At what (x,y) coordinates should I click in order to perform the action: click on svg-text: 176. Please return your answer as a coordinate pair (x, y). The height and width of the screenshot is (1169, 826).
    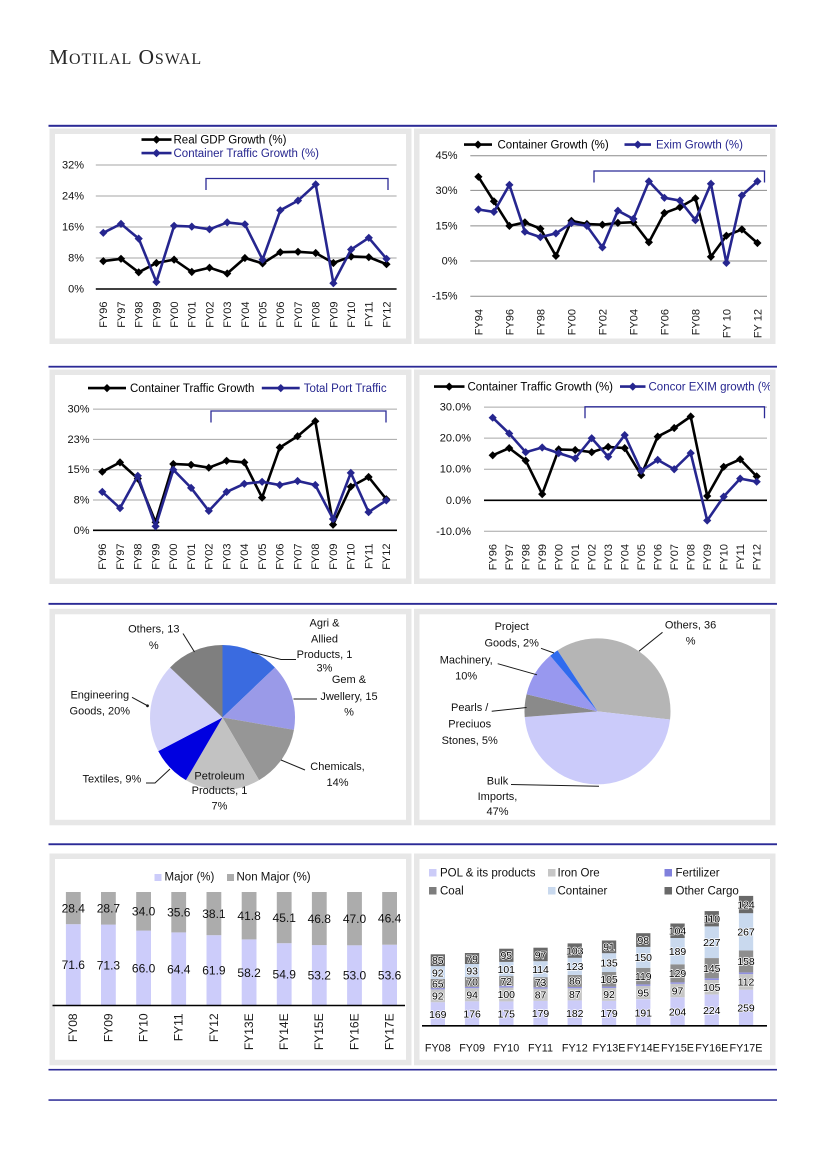
    Looking at the image, I should click on (472, 1014).